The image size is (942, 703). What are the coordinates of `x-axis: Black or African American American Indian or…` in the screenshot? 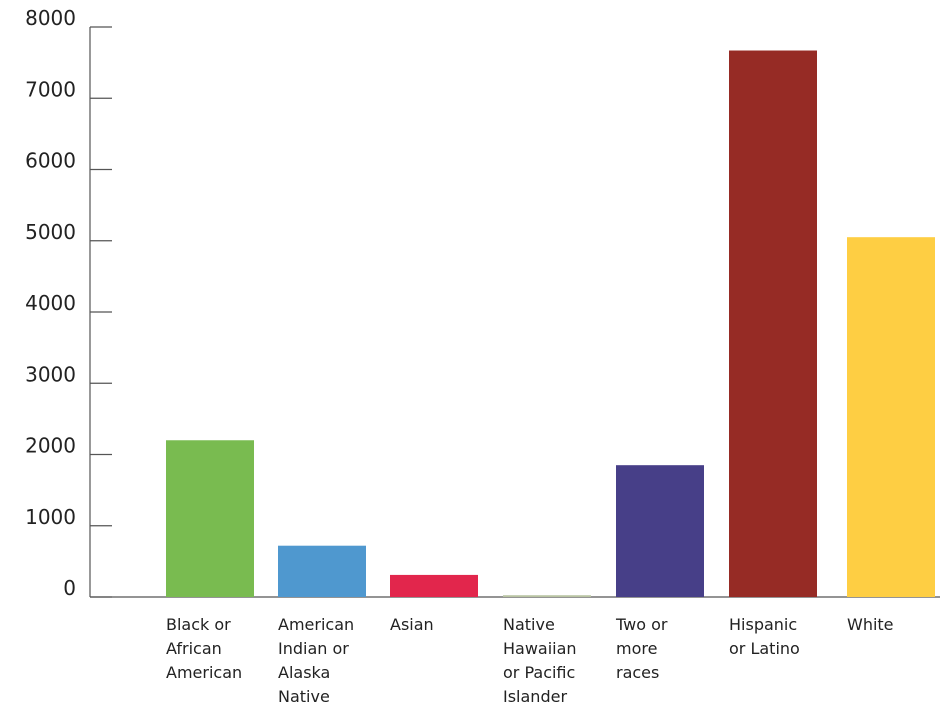 It's located at (530, 659).